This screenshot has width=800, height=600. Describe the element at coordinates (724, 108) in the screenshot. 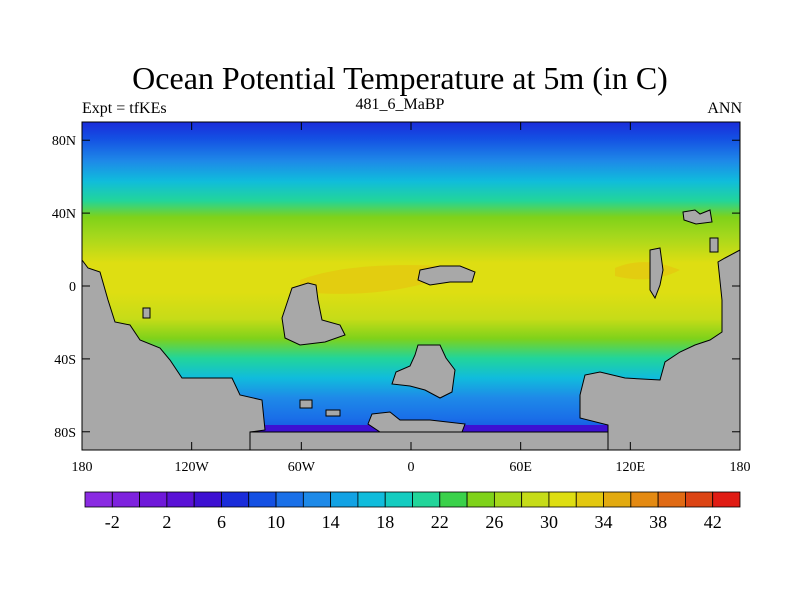

I see `season-label: ANN` at that location.